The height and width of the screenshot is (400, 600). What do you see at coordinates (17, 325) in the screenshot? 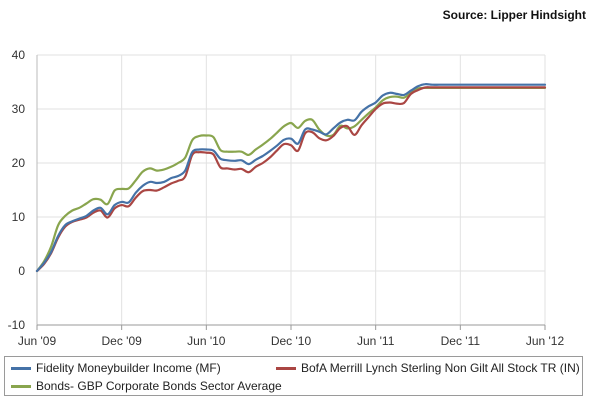
I see `y-tick-label: -10` at bounding box center [17, 325].